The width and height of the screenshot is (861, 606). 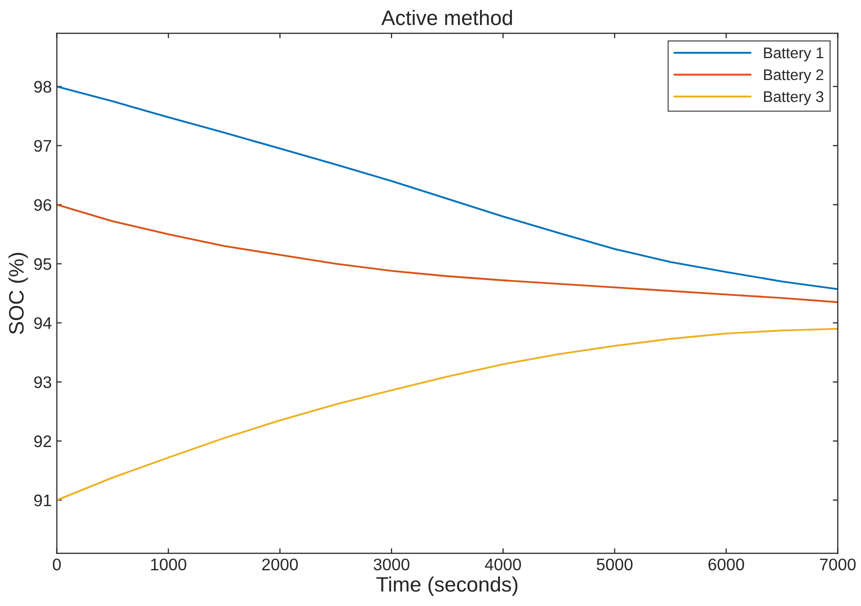 I want to click on x-tick-label: 6000, so click(x=726, y=564).